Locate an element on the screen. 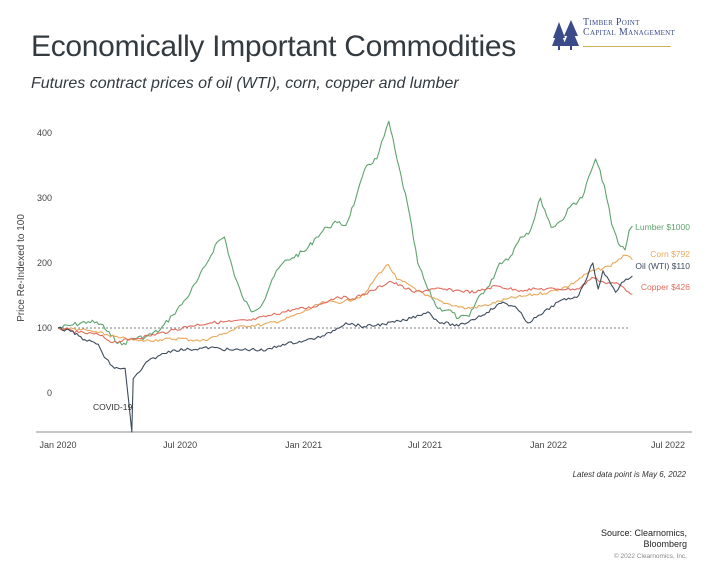  series-line-corn is located at coordinates (345, 298).